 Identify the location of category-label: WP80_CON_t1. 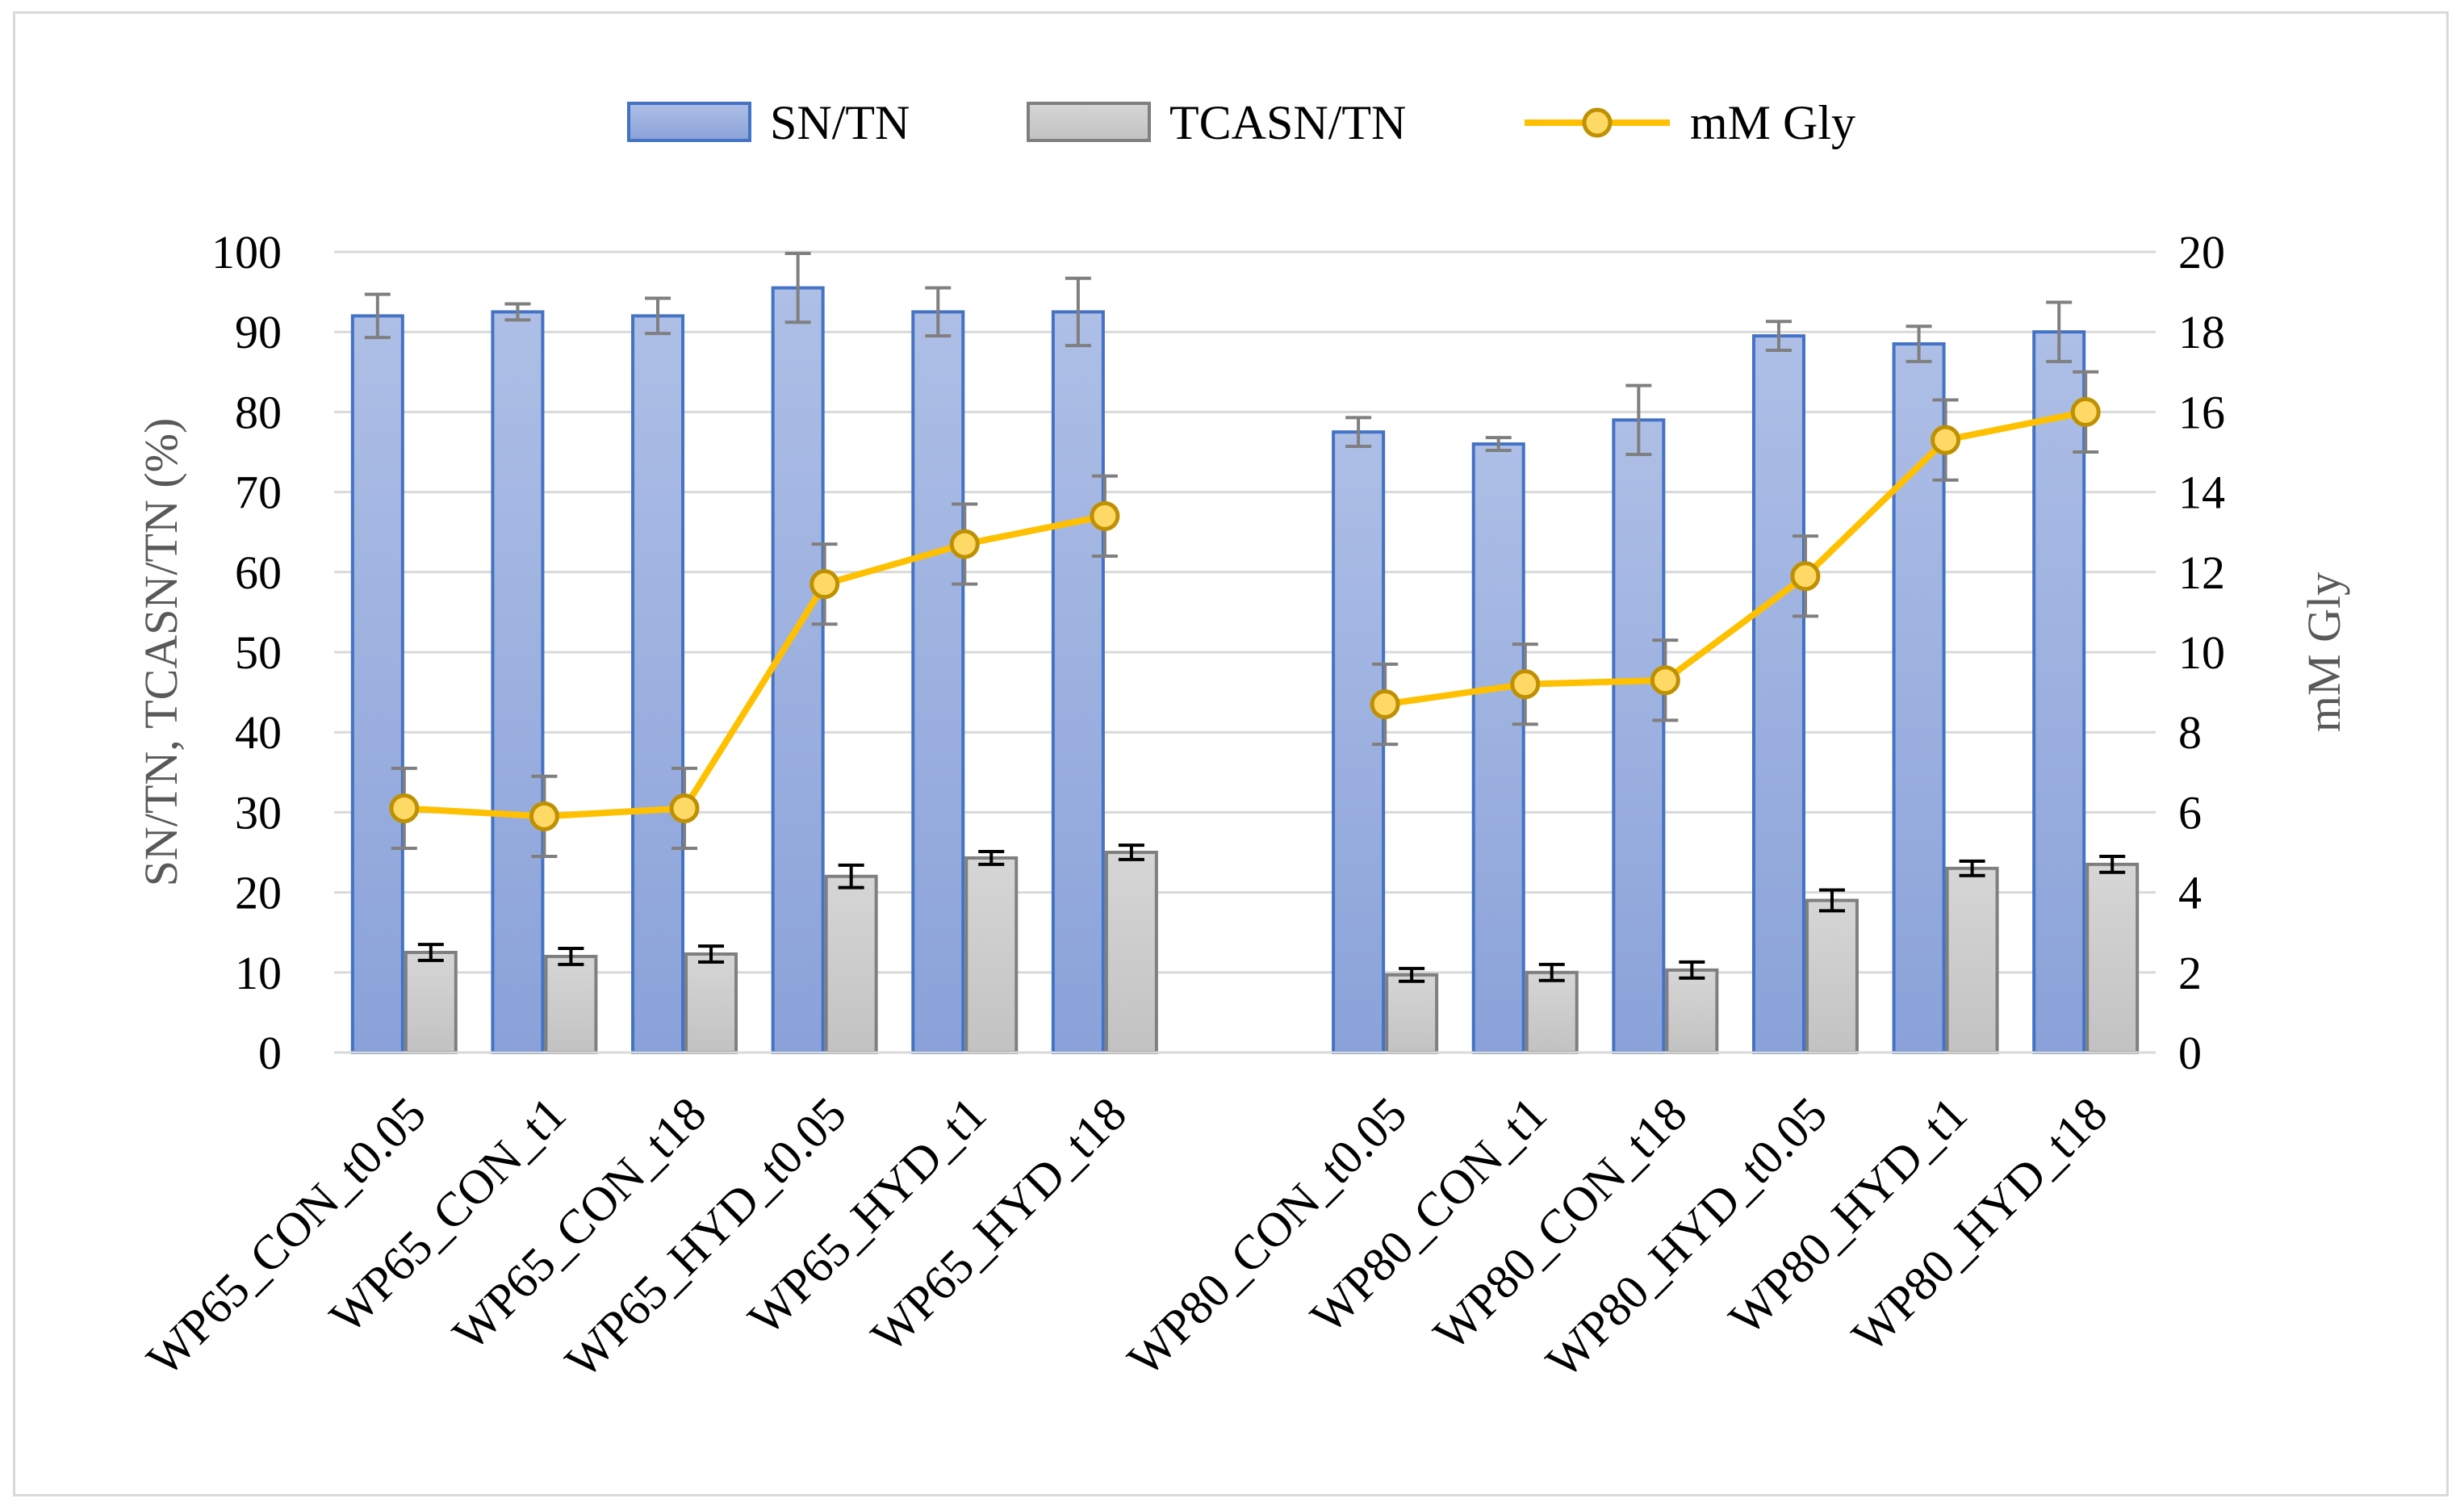
(1428, 1215).